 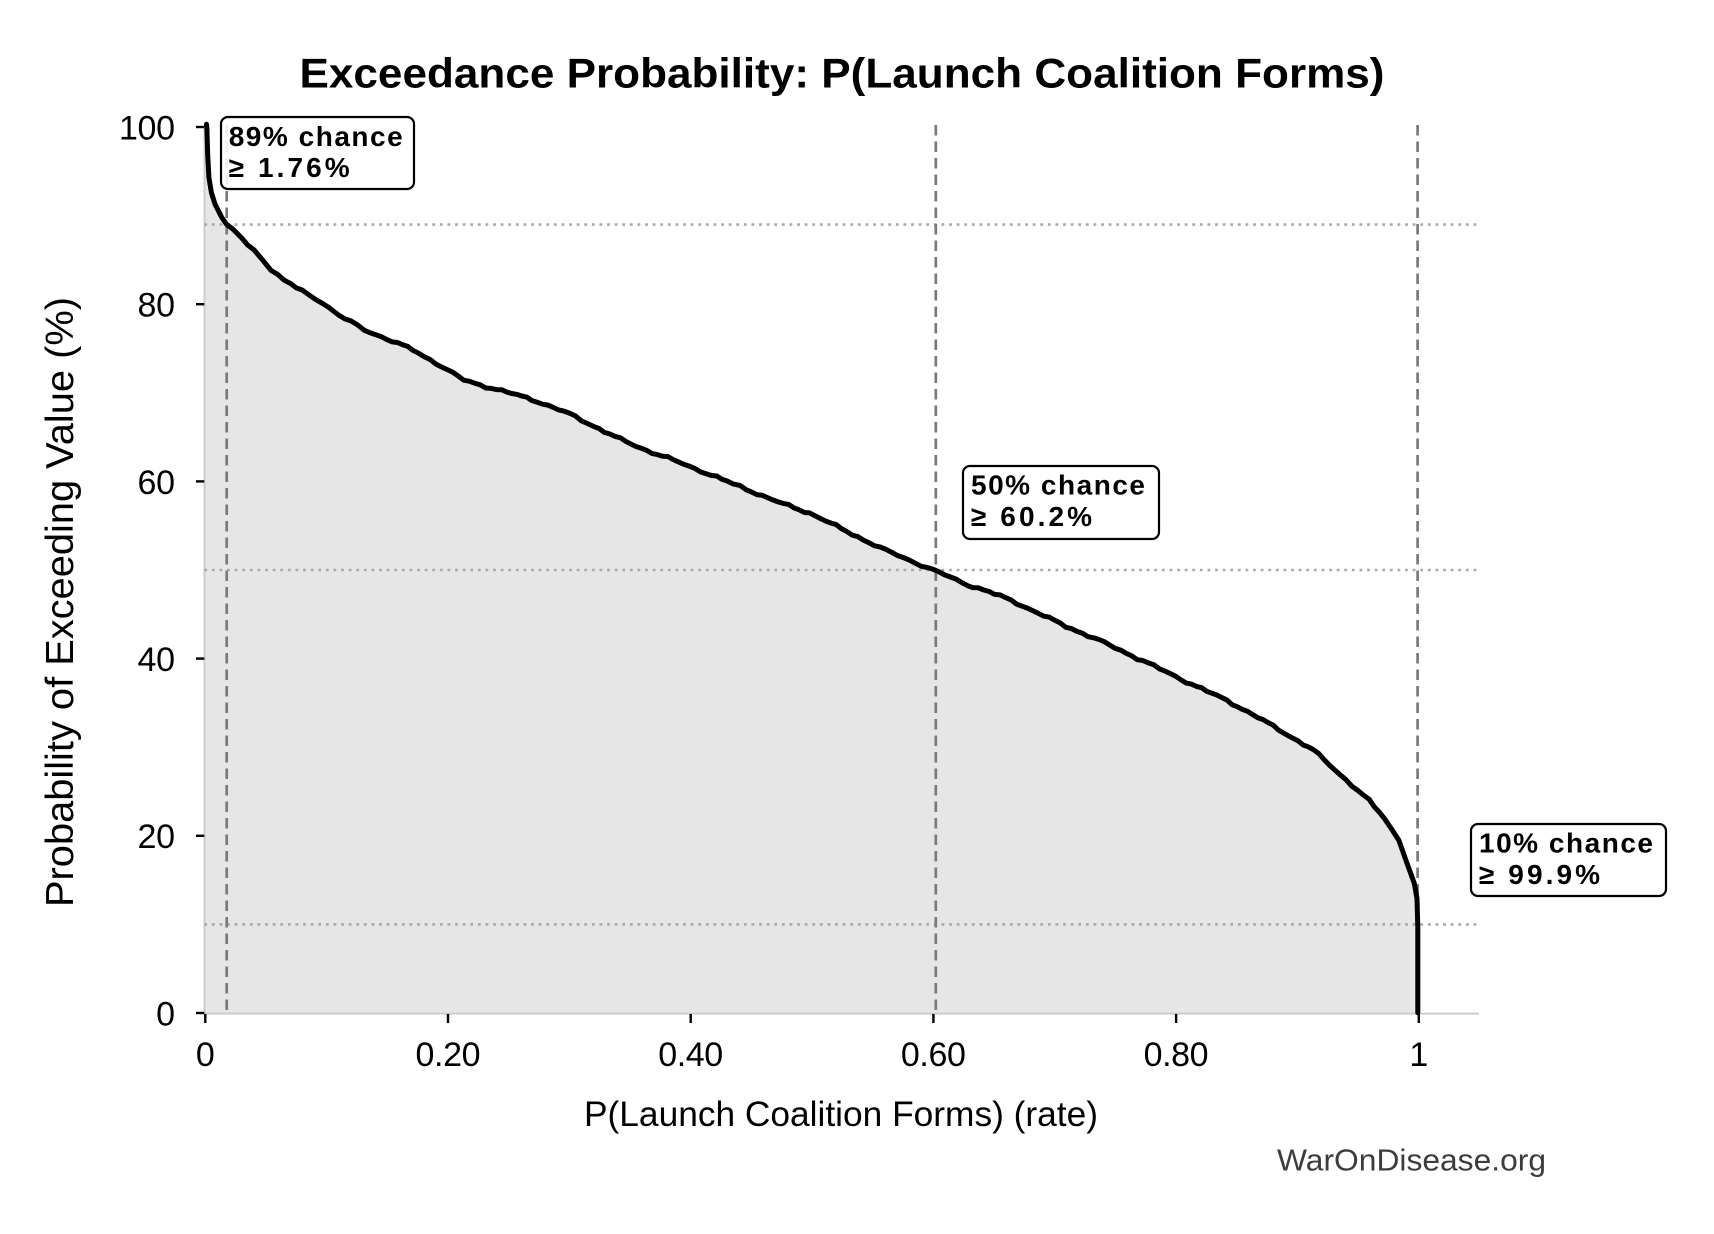 I want to click on svg-text: 50% chance, so click(x=1058, y=485).